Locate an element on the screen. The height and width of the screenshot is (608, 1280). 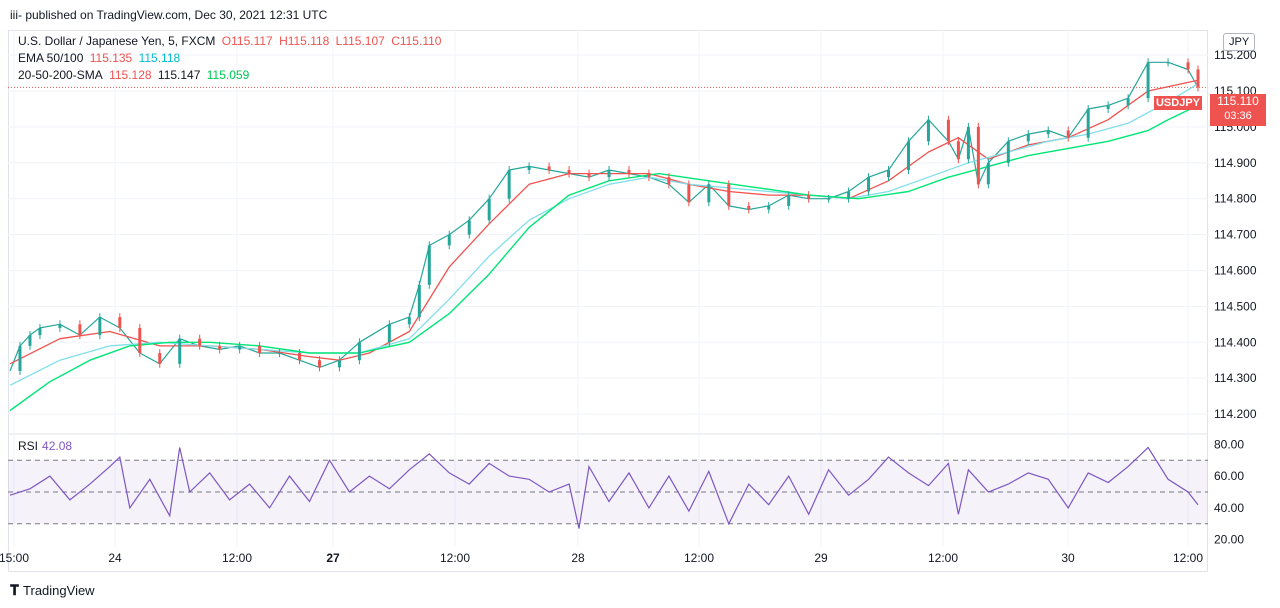
rsi-value: 42.08 is located at coordinates (57, 446).